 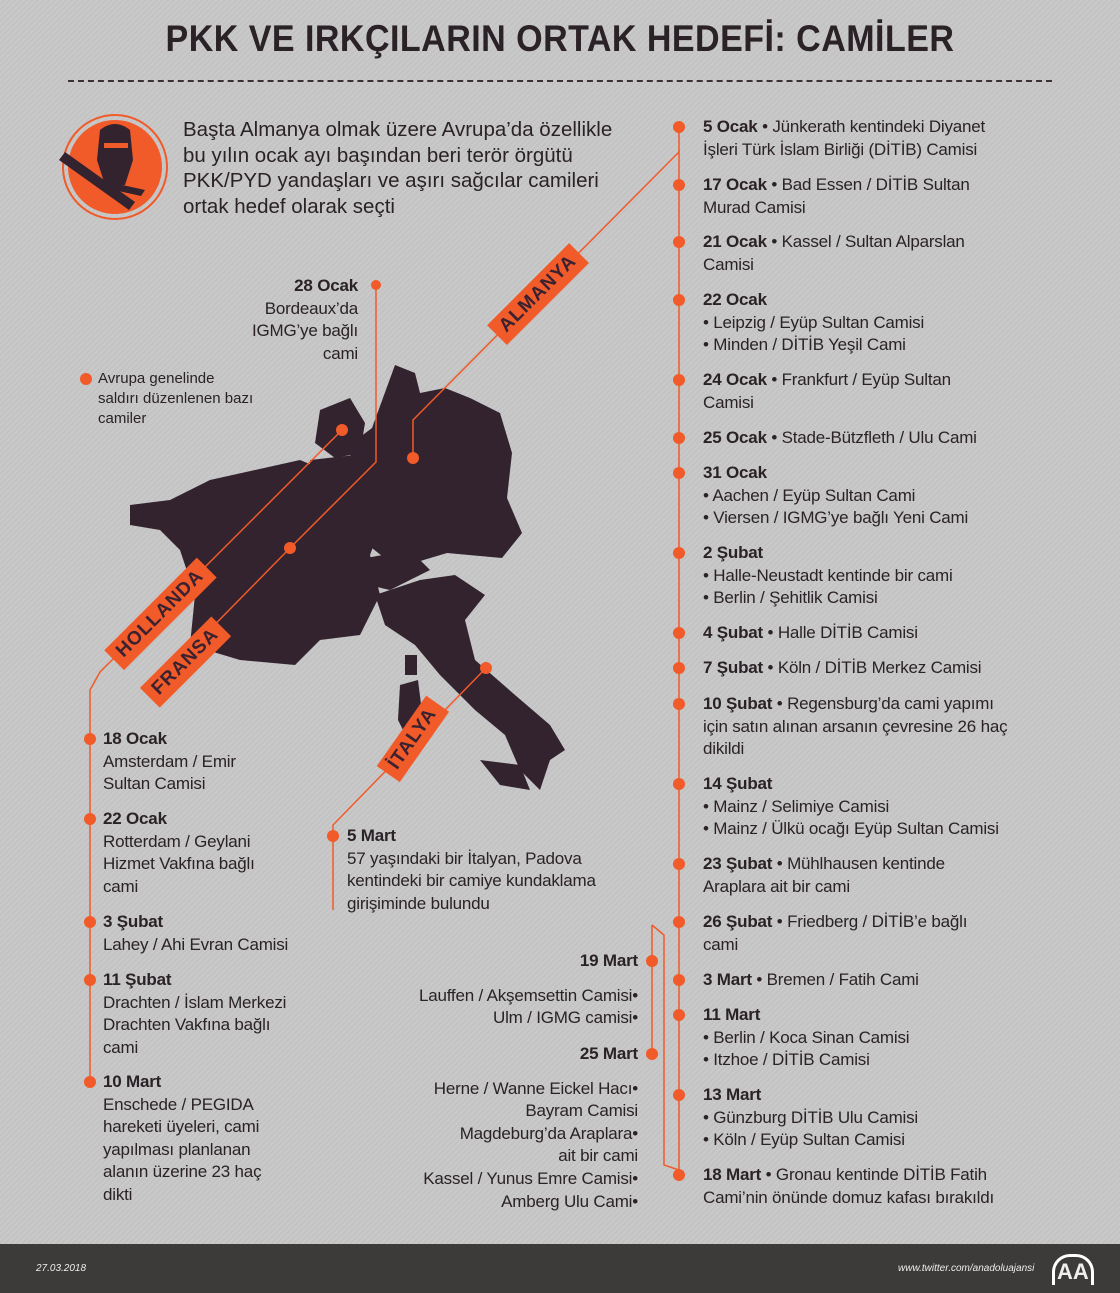 What do you see at coordinates (257, 562) in the screenshot?
I see `france-shape` at bounding box center [257, 562].